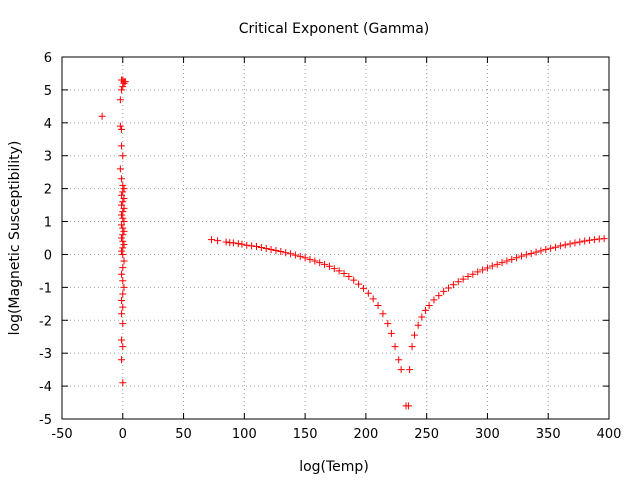 This screenshot has width=640, height=480. What do you see at coordinates (48, 157) in the screenshot?
I see `y-tick-label: 3` at bounding box center [48, 157].